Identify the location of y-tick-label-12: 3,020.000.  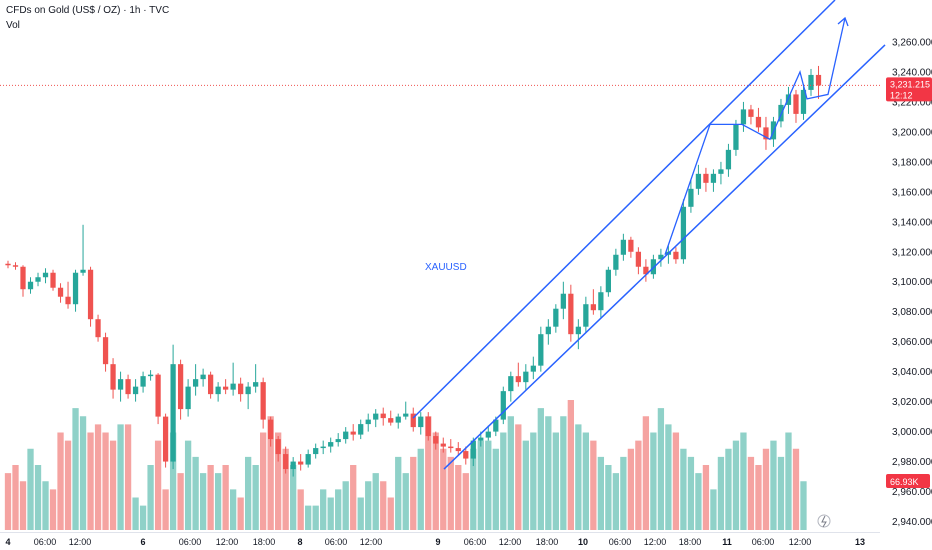
(912, 402).